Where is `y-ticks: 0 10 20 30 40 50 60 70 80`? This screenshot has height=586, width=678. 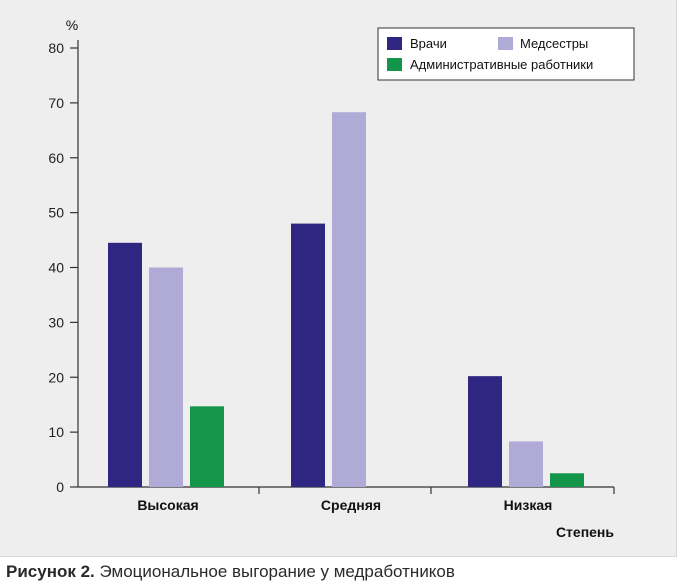
y-ticks: 0 10 20 30 40 50 60 70 80 is located at coordinates (63, 267).